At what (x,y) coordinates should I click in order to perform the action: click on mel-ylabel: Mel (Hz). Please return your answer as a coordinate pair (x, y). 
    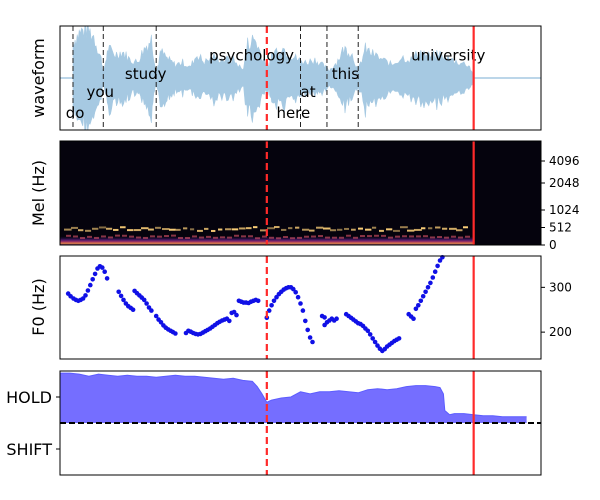
    Looking at the image, I should click on (38, 193).